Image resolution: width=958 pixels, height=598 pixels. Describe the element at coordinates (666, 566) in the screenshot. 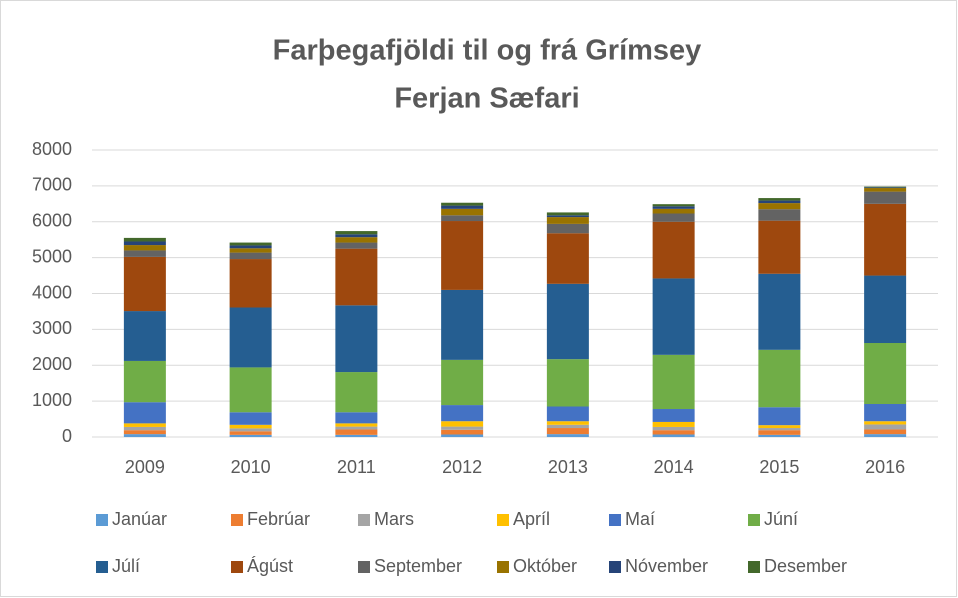

I see `legend-label: Nóvember` at that location.